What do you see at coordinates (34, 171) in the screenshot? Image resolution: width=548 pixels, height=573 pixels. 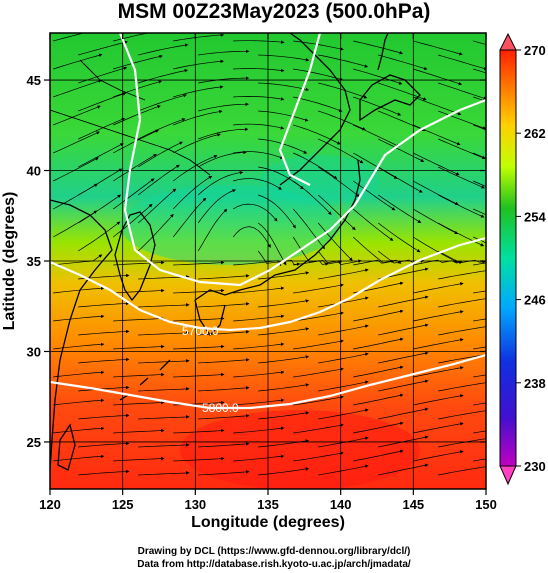 I see `y-tick-label: 40` at bounding box center [34, 171].